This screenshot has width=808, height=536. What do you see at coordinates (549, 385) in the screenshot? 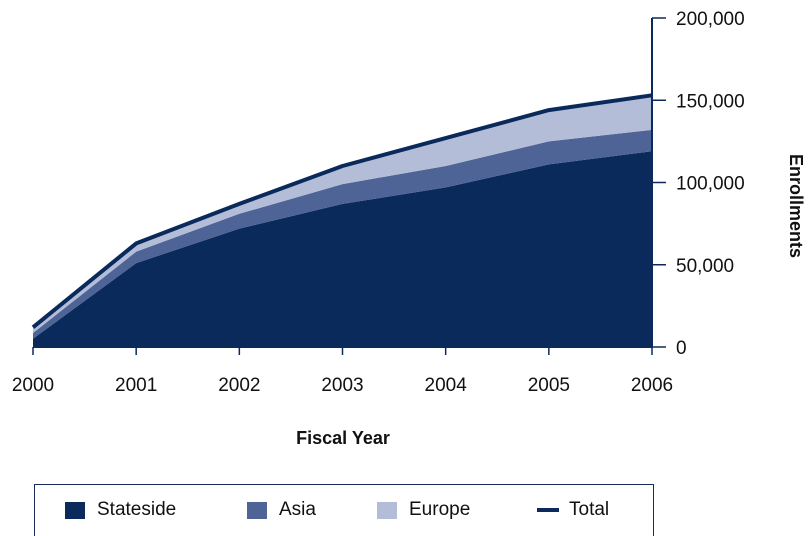
I see `x-tick-label: 2005` at bounding box center [549, 385].